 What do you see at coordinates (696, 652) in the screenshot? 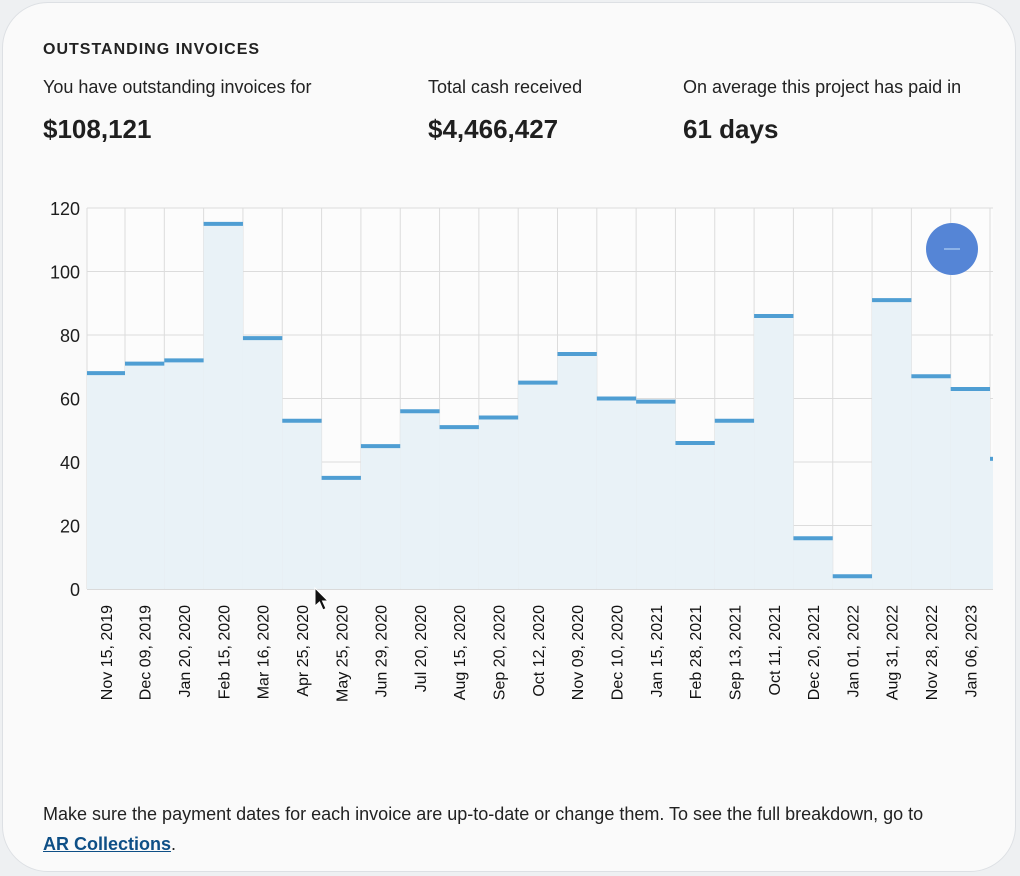
I see `x-tick-label: Feb 28, 2021` at bounding box center [696, 652].